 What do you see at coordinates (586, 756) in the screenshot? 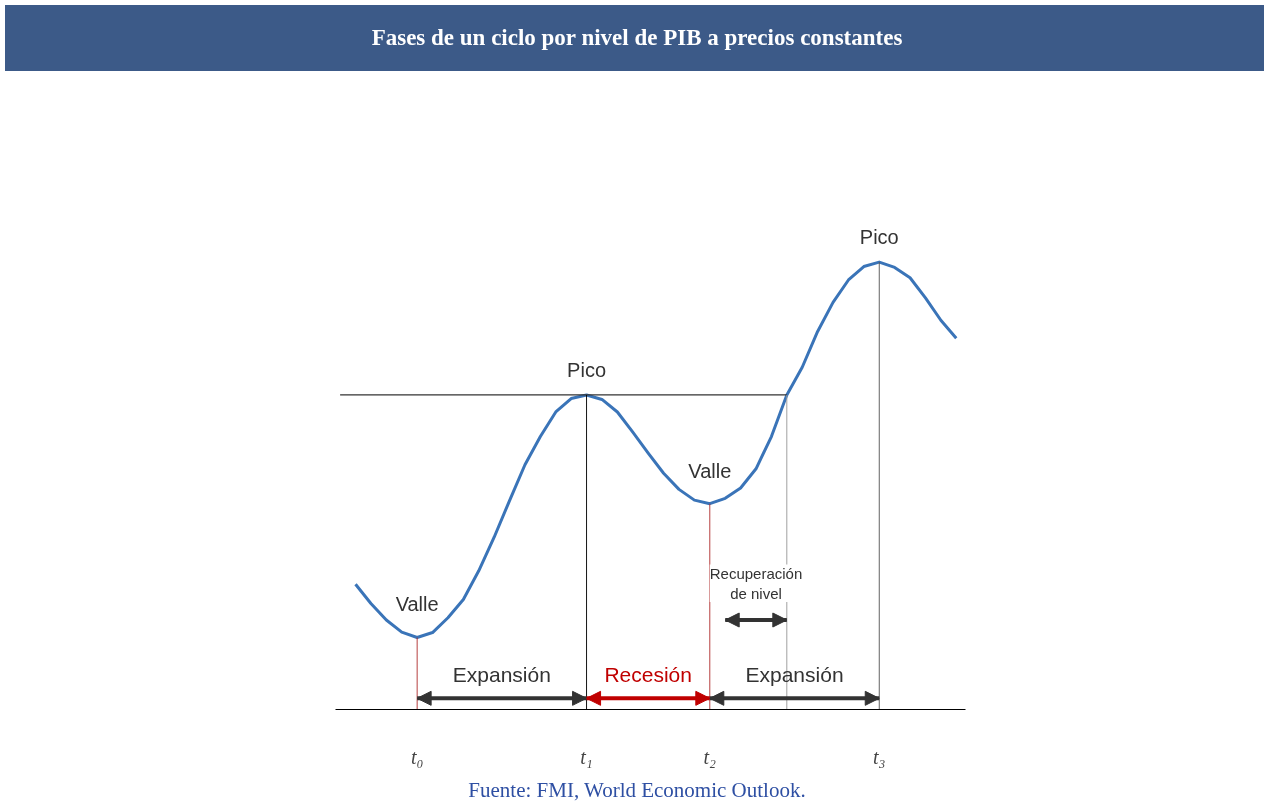
I see `x-tick-label: t₁` at bounding box center [586, 756].